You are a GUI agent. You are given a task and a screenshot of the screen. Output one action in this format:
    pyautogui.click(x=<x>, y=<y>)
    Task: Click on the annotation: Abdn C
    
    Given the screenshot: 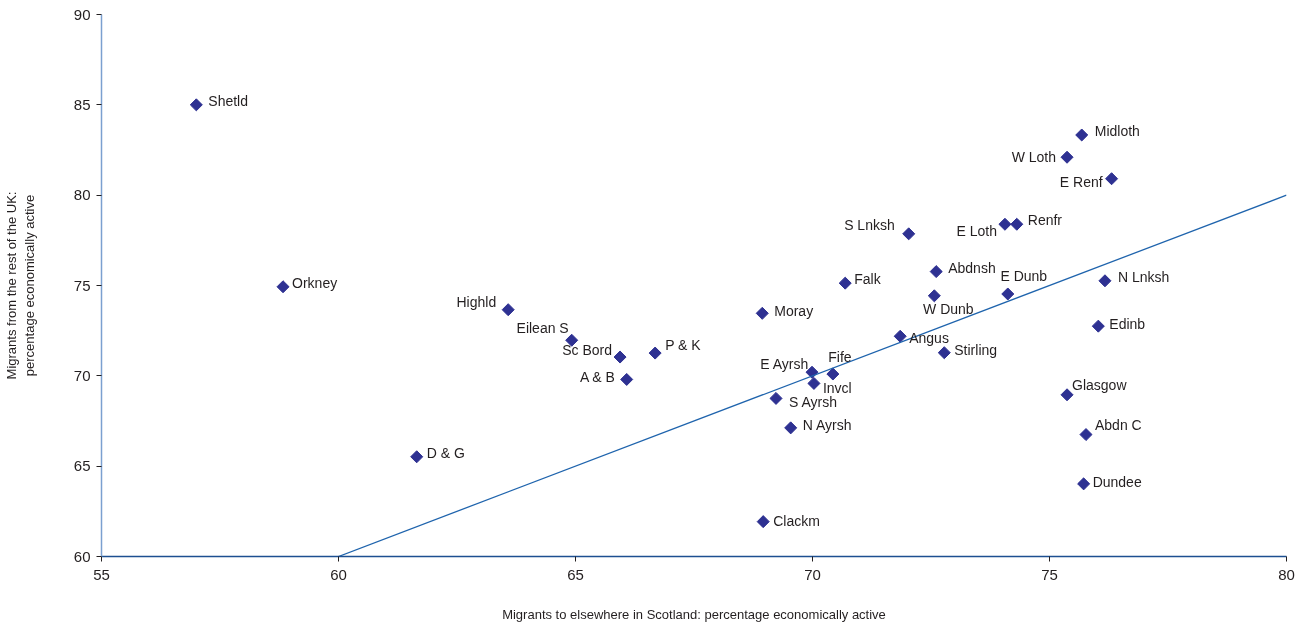 What is the action you would take?
    pyautogui.click(x=1118, y=424)
    